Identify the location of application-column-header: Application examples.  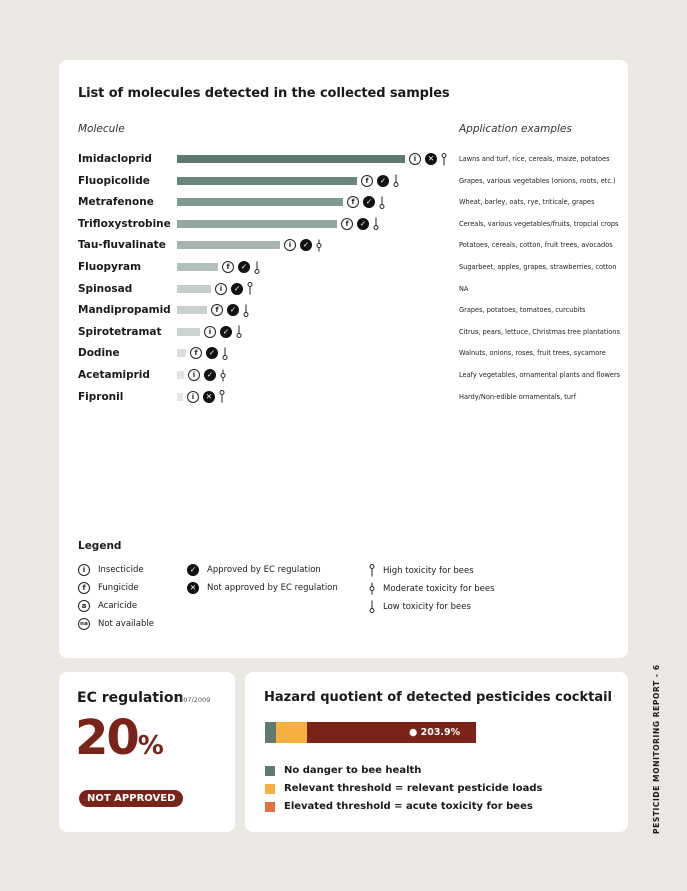
(515, 129).